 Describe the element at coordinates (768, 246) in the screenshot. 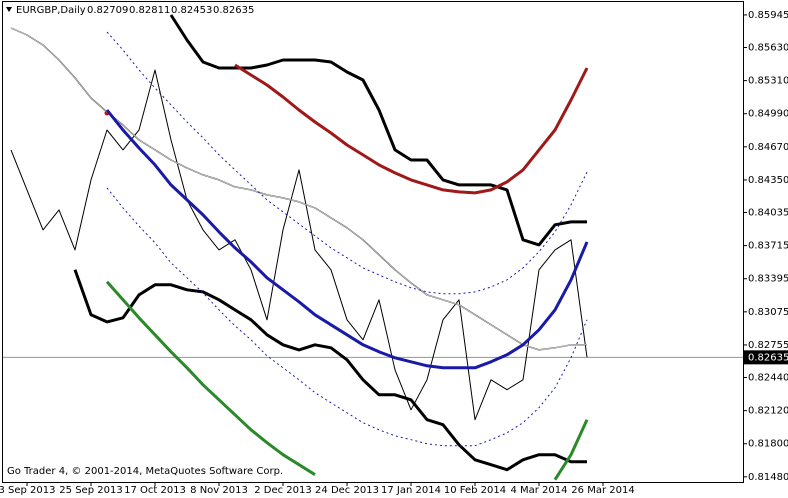

I see `y-tick-label: 0.83715` at that location.